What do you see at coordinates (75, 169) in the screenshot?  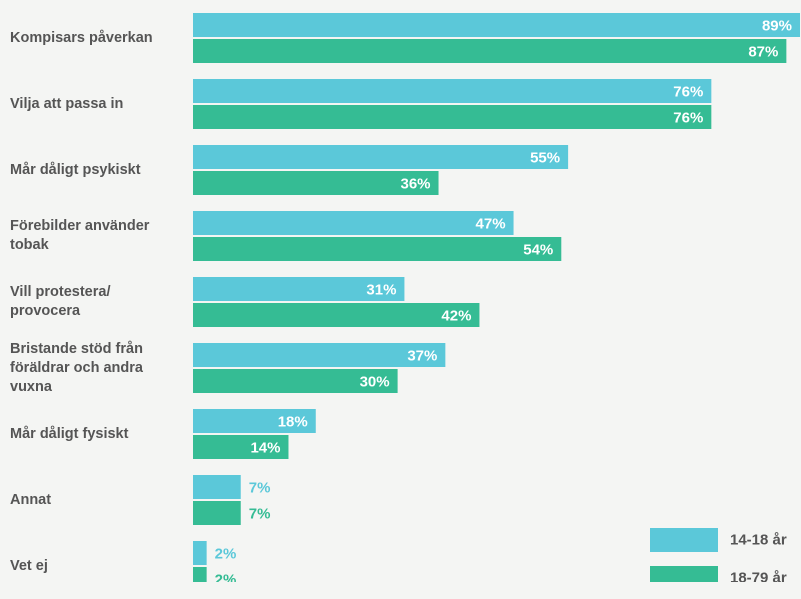 I see `category-label: Mår dåligt psykiskt` at bounding box center [75, 169].